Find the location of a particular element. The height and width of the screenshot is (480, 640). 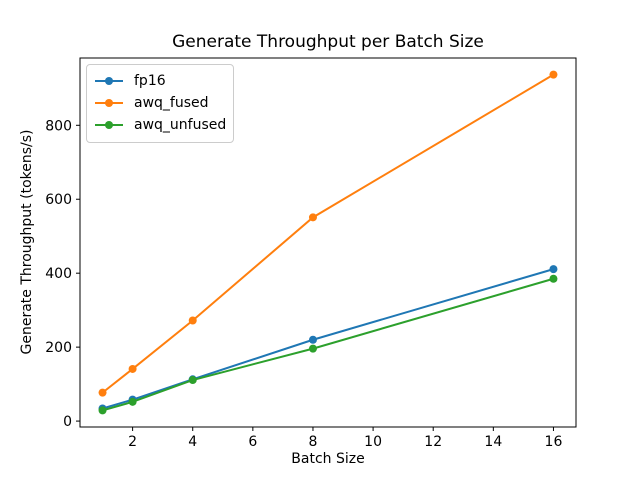

y-tick-label: 200 is located at coordinates (58, 348).